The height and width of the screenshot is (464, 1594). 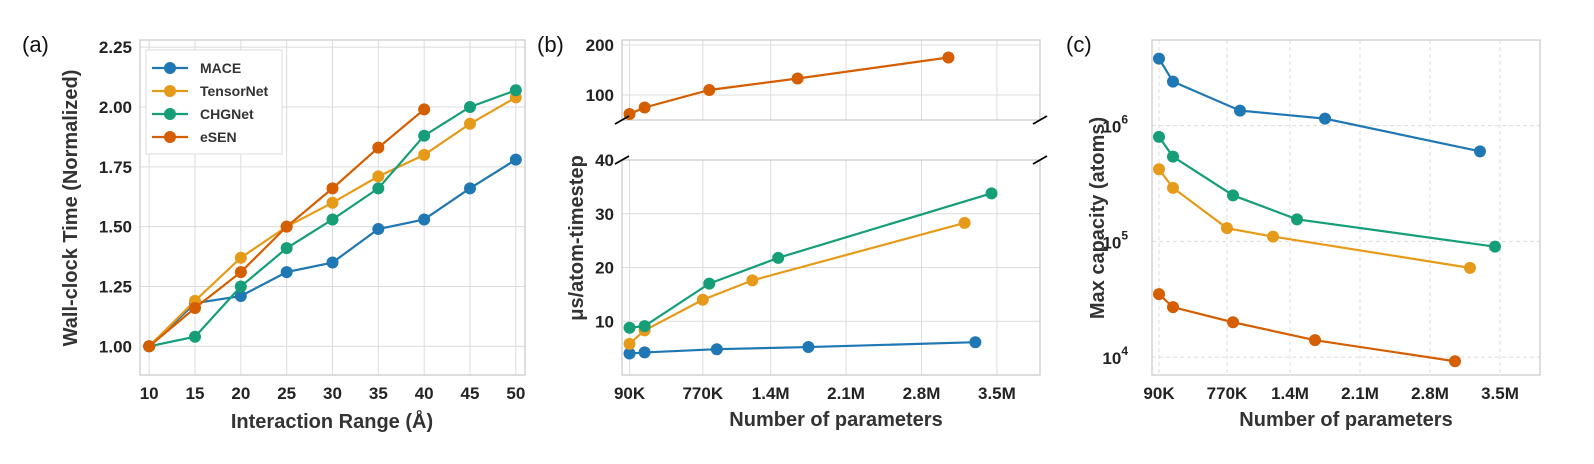 I want to click on panel-c-ytick-exponent: 4, so click(x=1124, y=351).